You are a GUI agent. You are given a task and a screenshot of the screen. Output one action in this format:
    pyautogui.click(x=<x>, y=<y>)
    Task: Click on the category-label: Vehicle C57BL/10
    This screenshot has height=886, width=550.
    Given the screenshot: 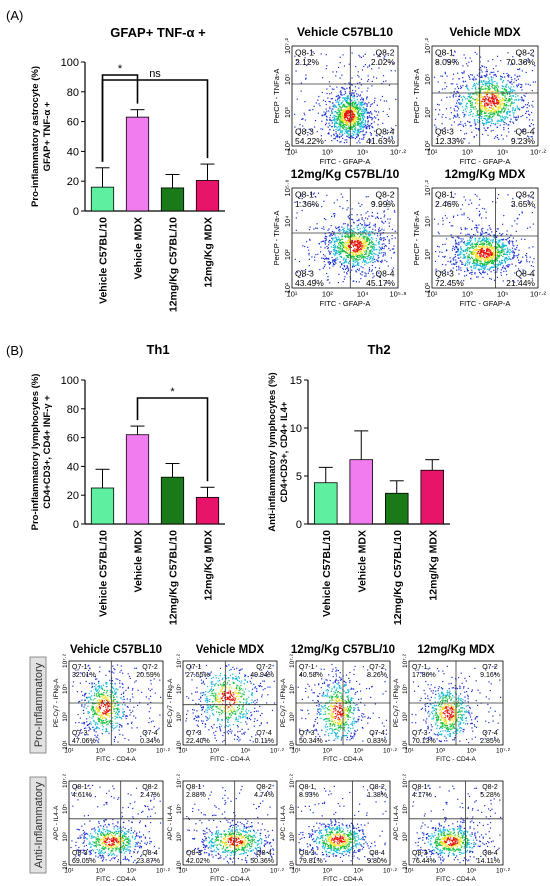 What is the action you would take?
    pyautogui.click(x=327, y=573)
    